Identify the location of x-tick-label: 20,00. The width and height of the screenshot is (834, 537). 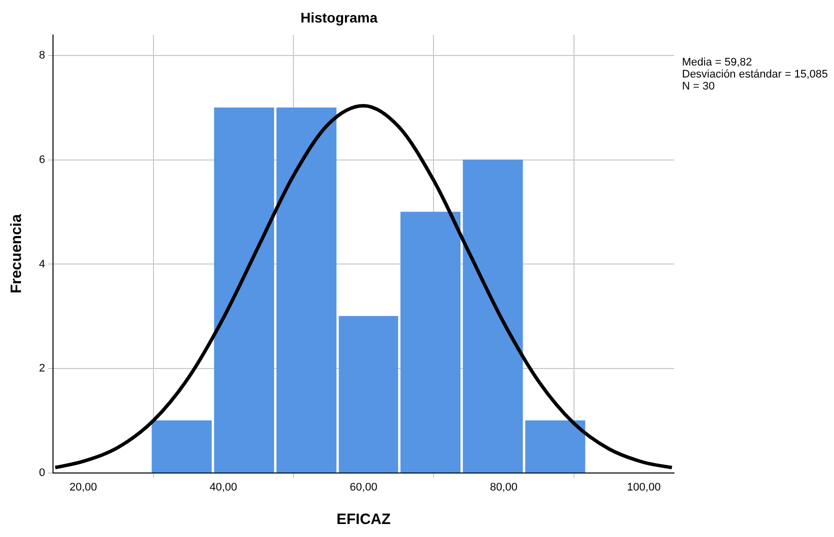
(83, 487).